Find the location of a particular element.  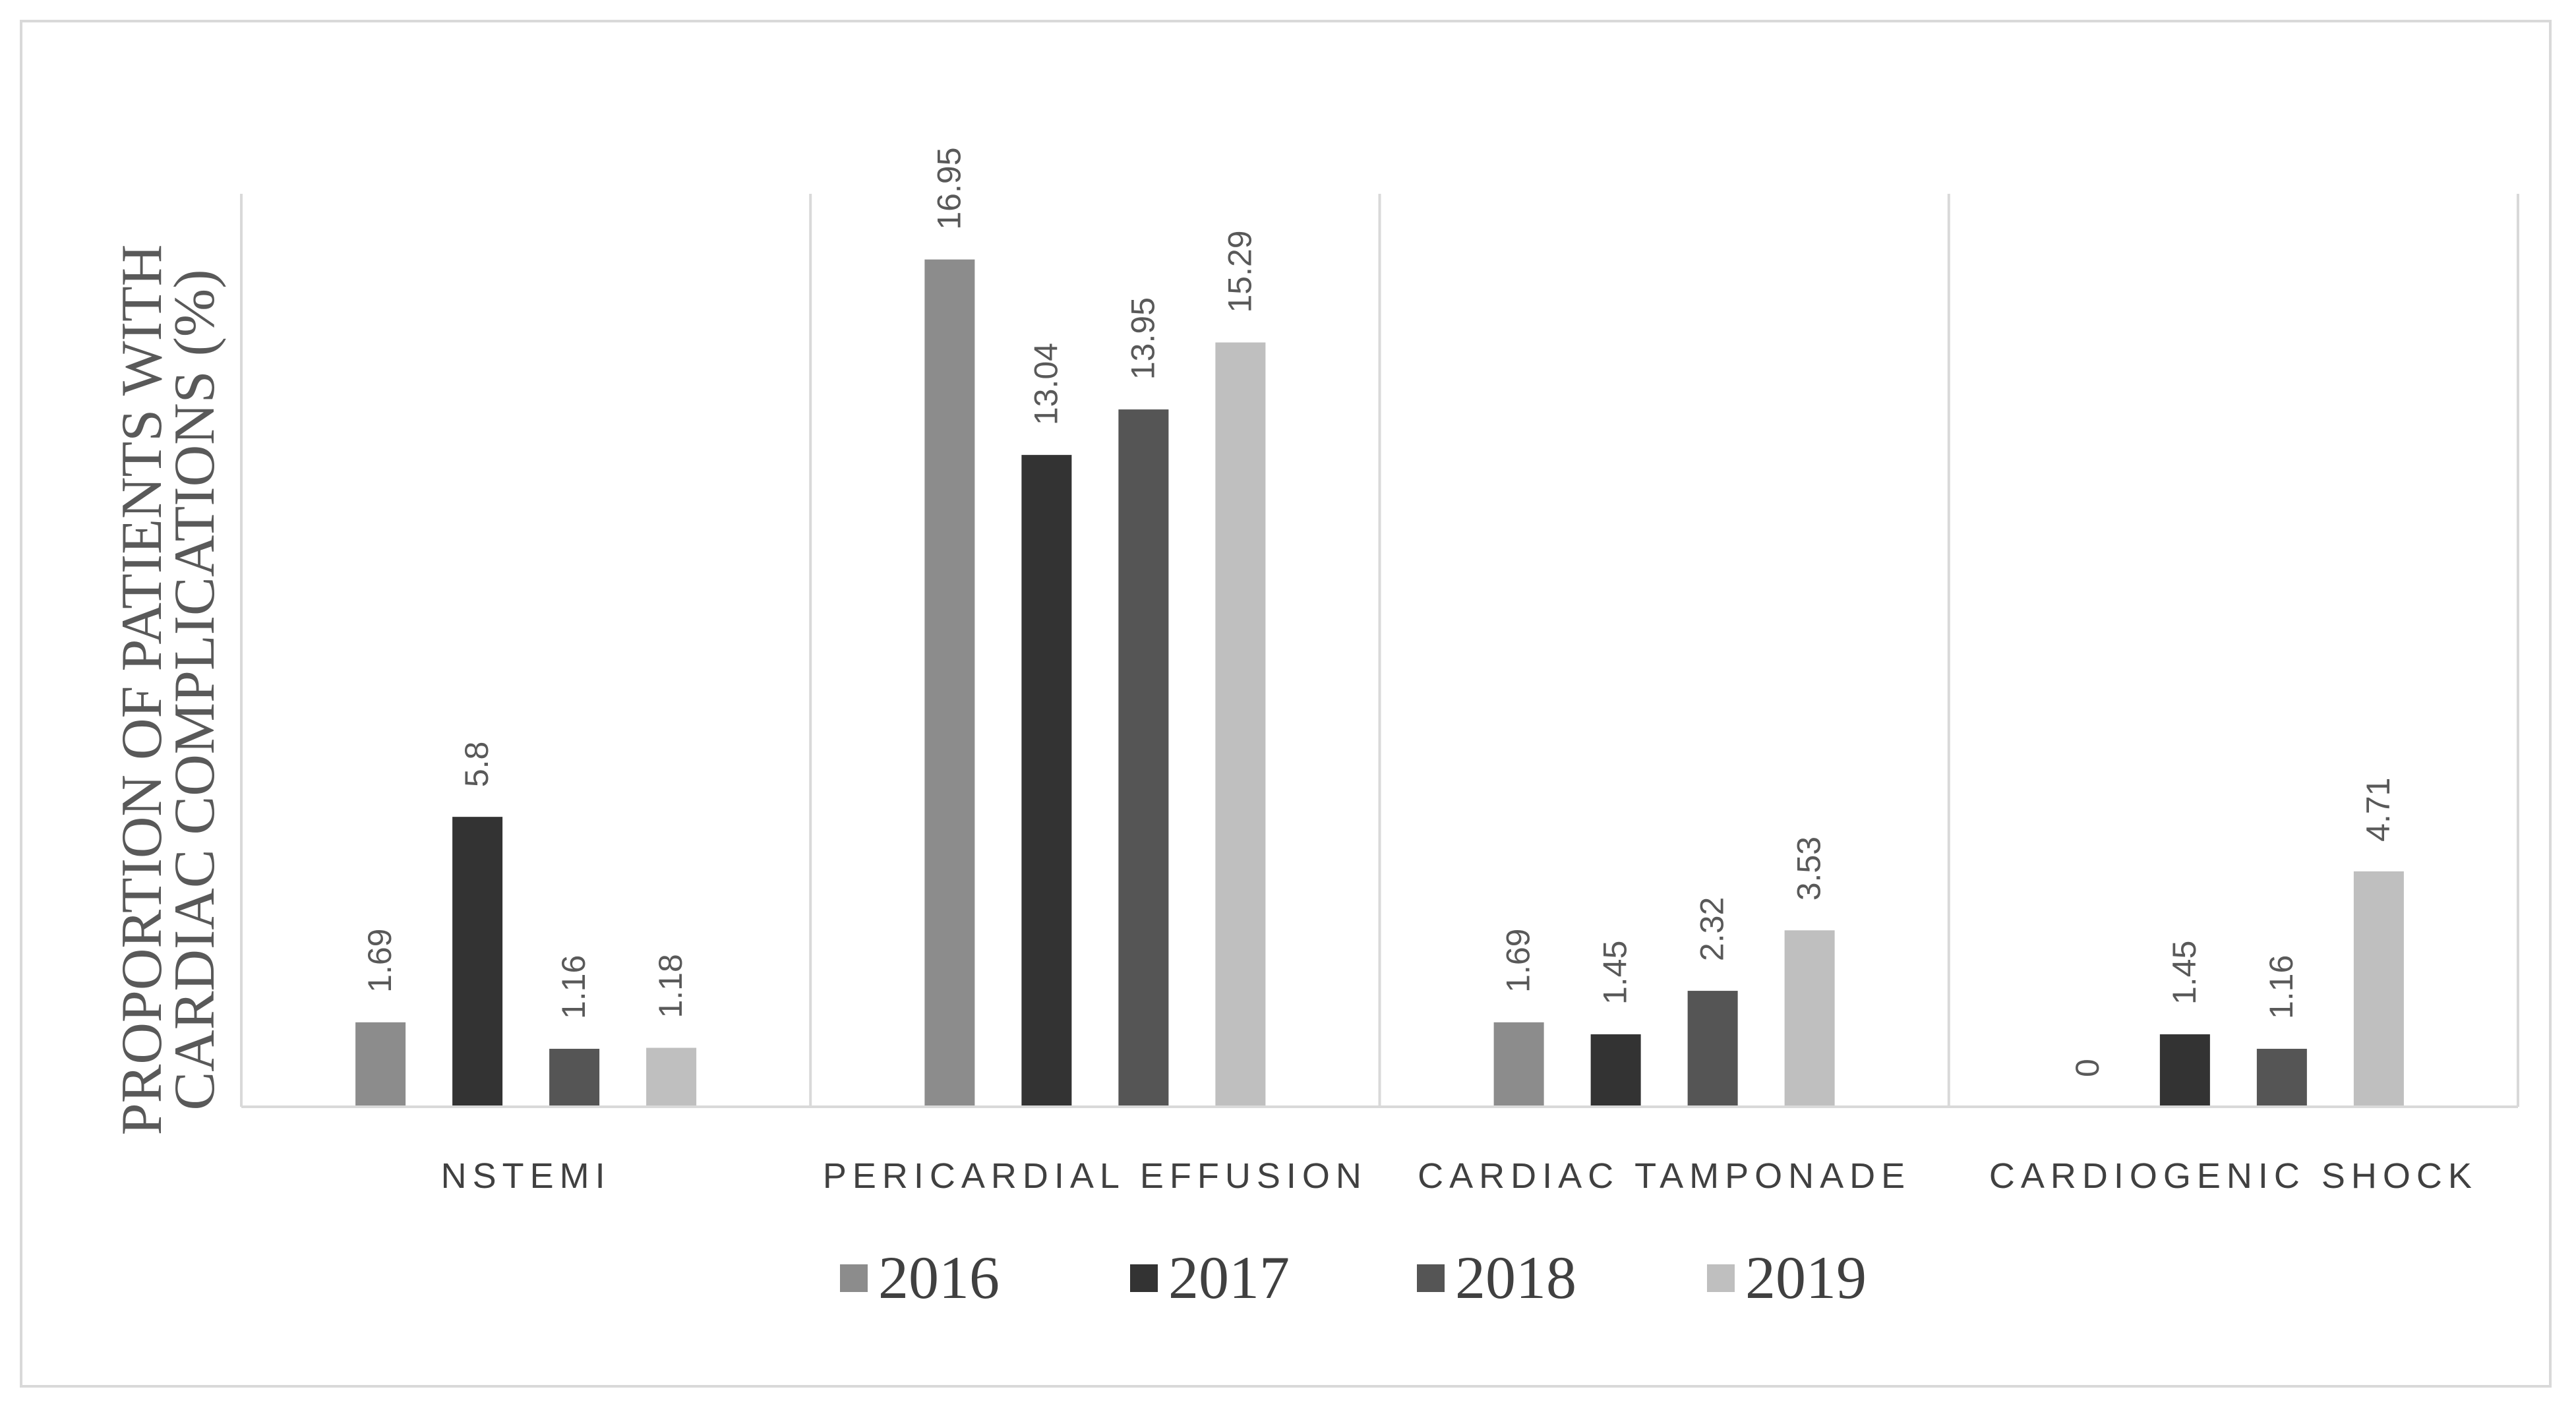

data-label: 0 is located at coordinates (2087, 1068).